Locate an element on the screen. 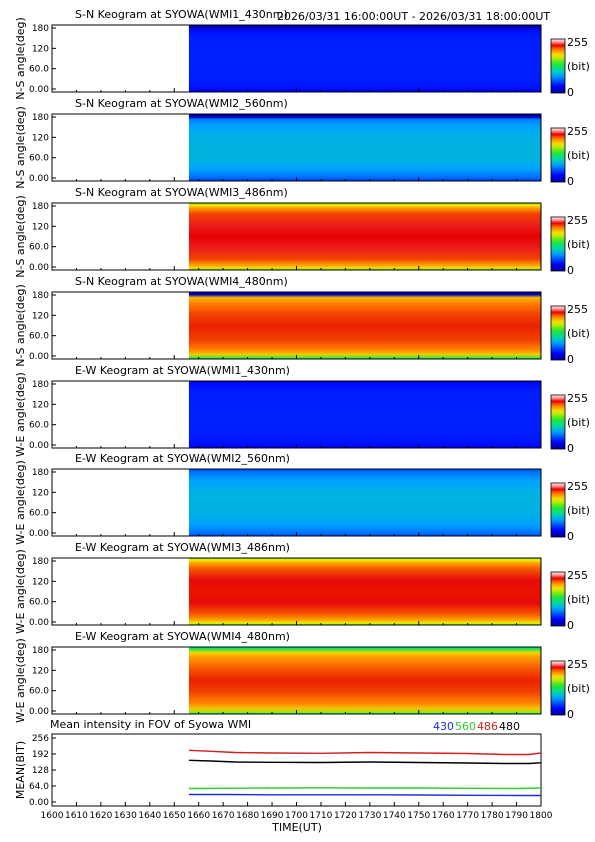 The image size is (595, 842). panel-title: S-N Keogram at SYOWA(WMI1_430nm) is located at coordinates (181, 14).